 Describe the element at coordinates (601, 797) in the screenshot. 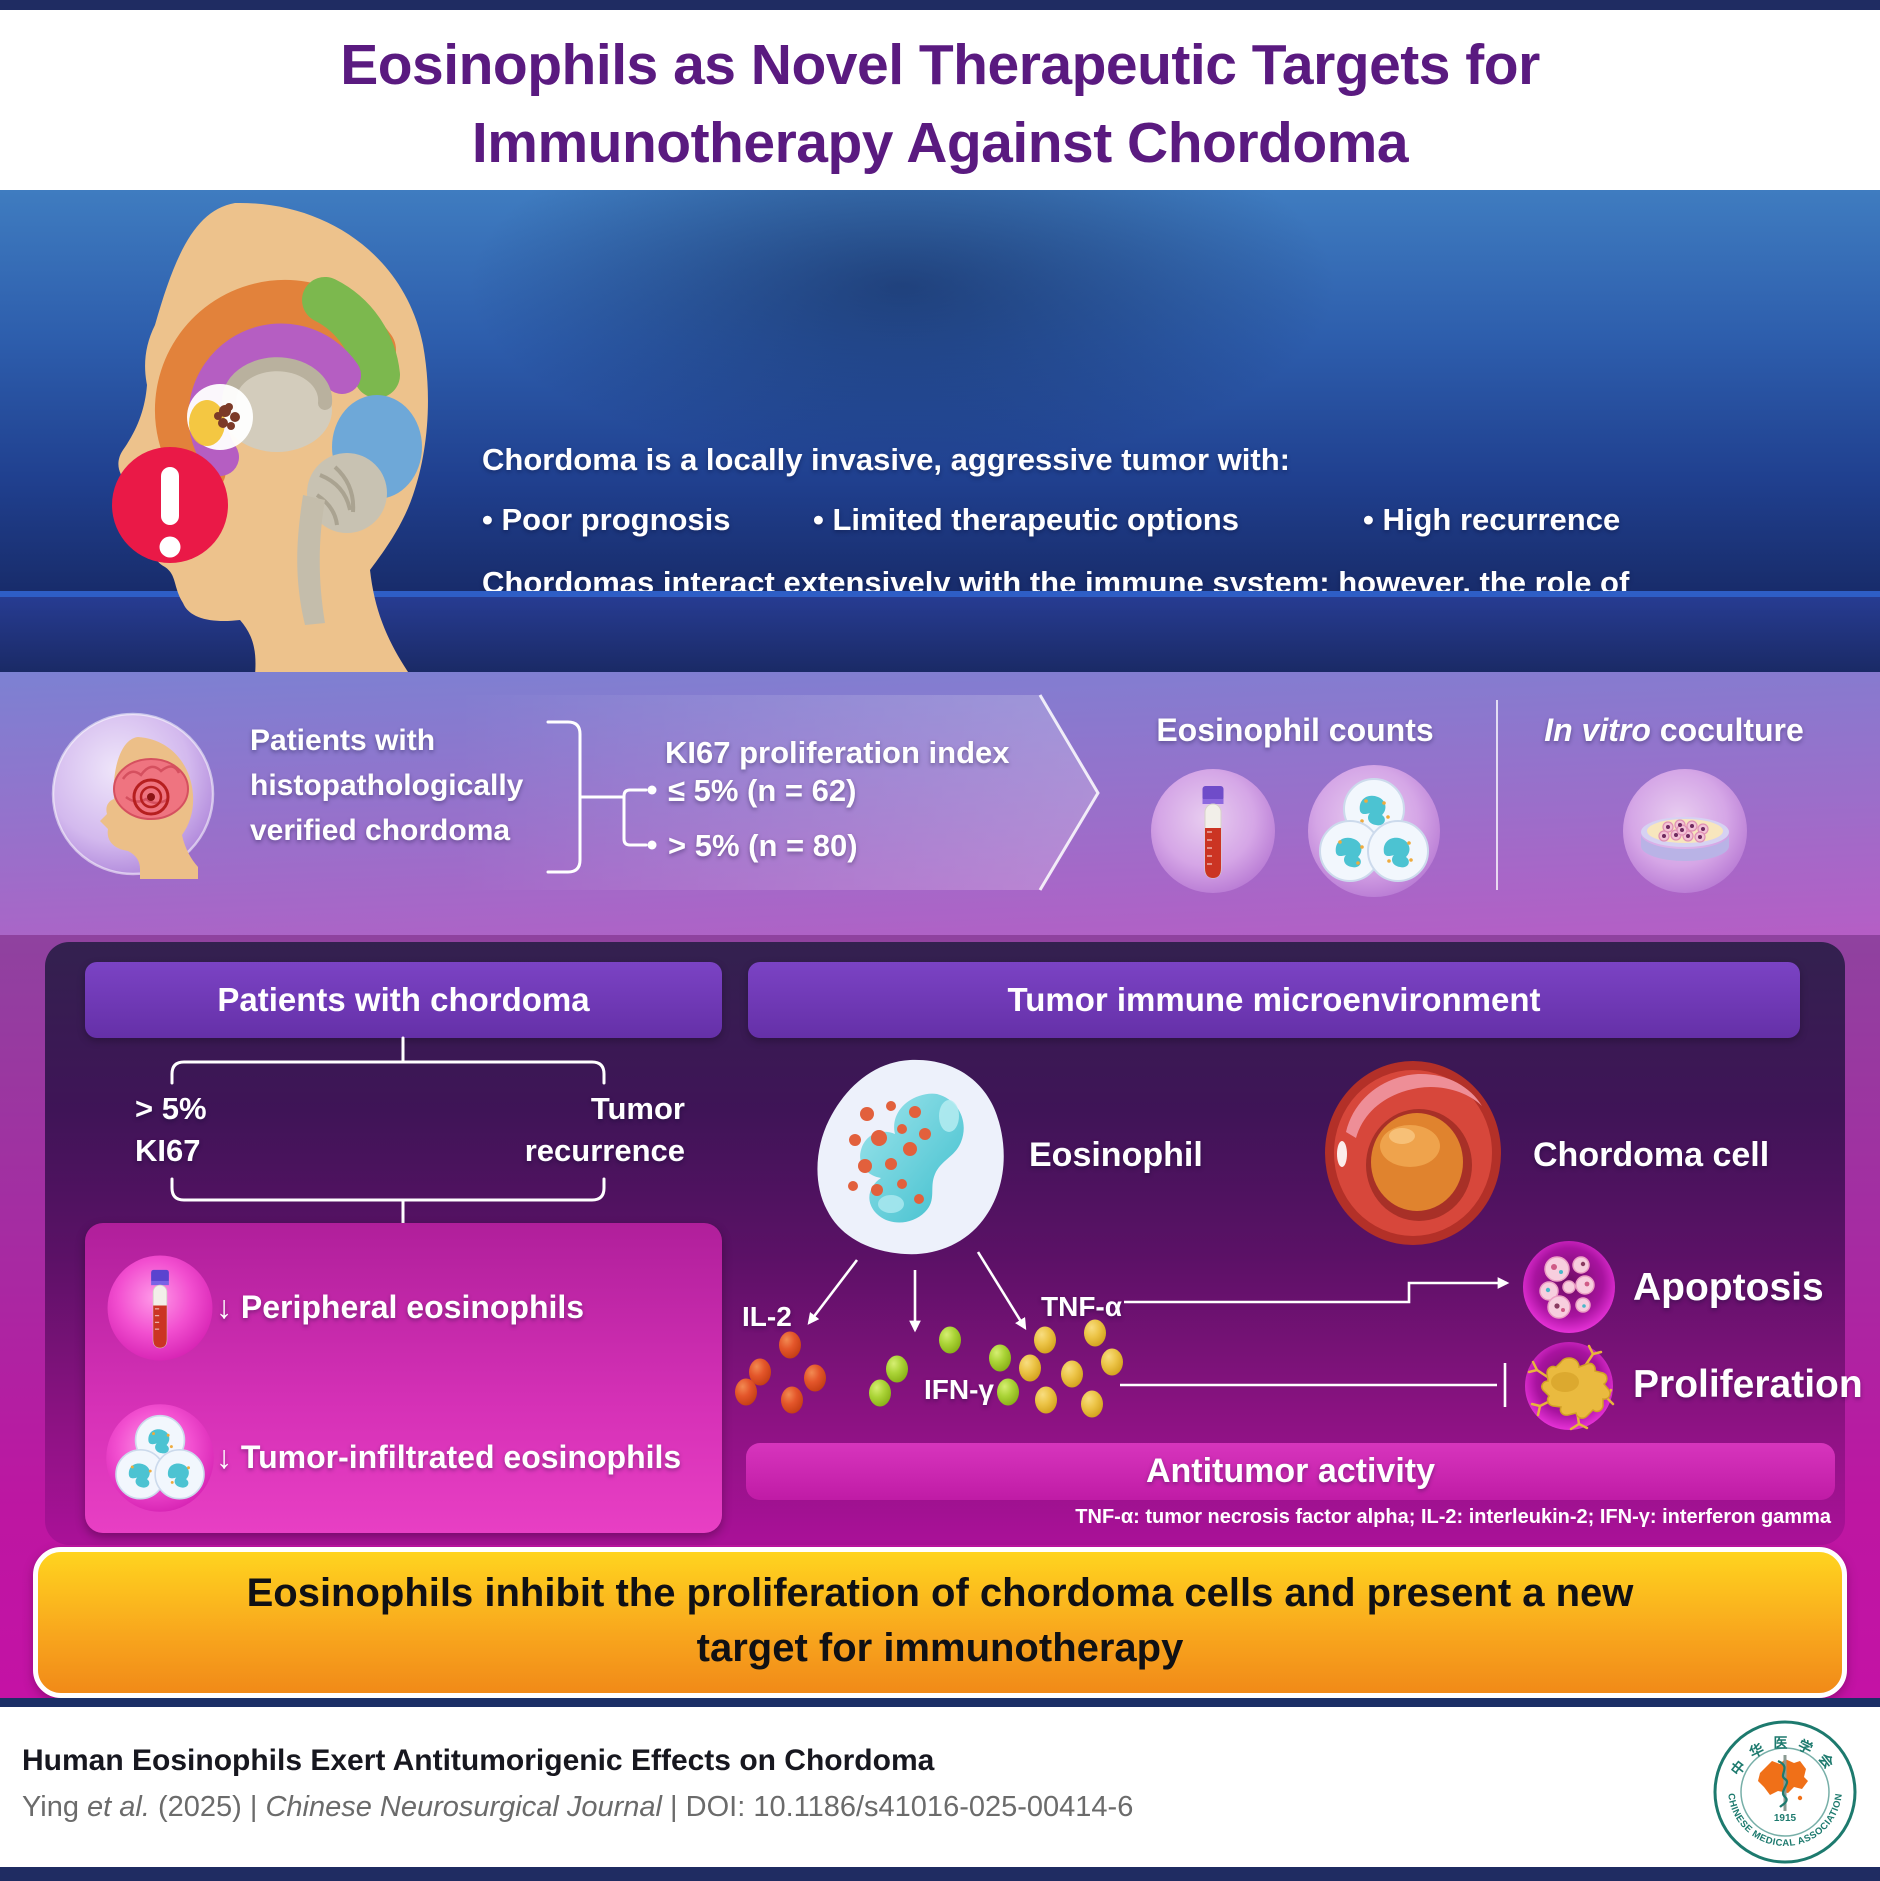

I see `cohort-split-bracket` at that location.